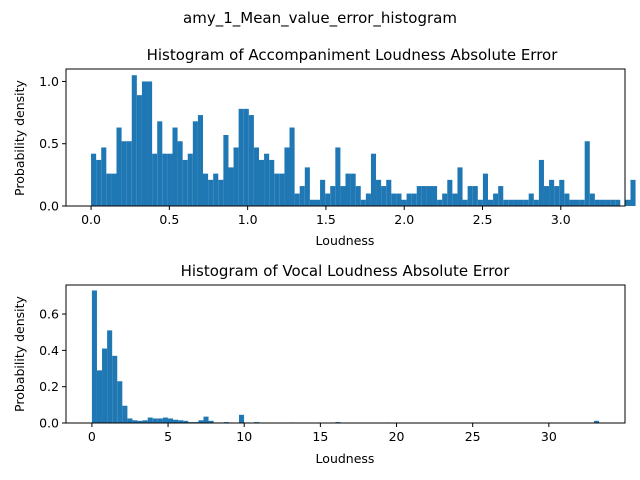 The height and width of the screenshot is (480, 640). What do you see at coordinates (19, 137) in the screenshot?
I see `y-axis-label-accompaniment: Probability density` at bounding box center [19, 137].